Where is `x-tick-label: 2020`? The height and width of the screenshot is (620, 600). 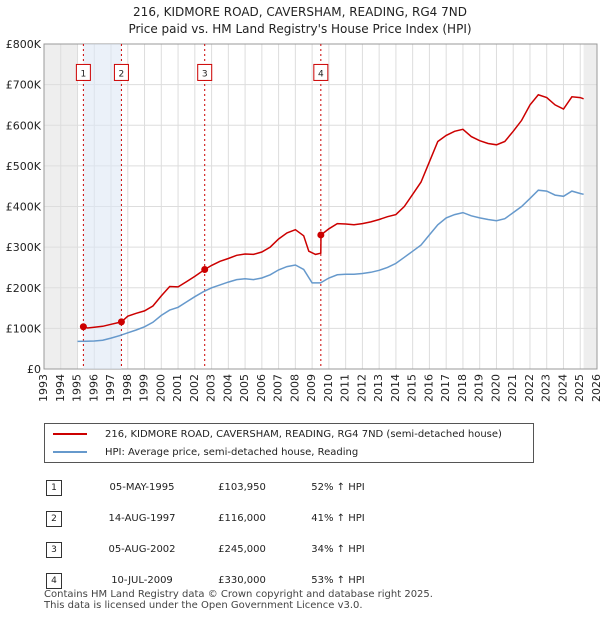
x-tick-label: 2020 is located at coordinates (495, 388).